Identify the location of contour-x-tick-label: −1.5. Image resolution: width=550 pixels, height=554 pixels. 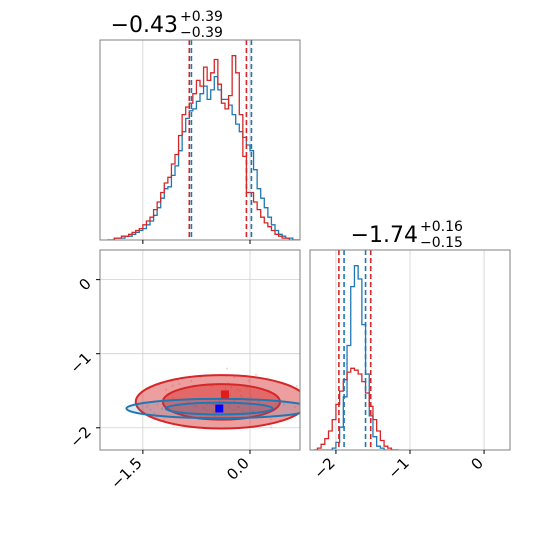
(126, 473).